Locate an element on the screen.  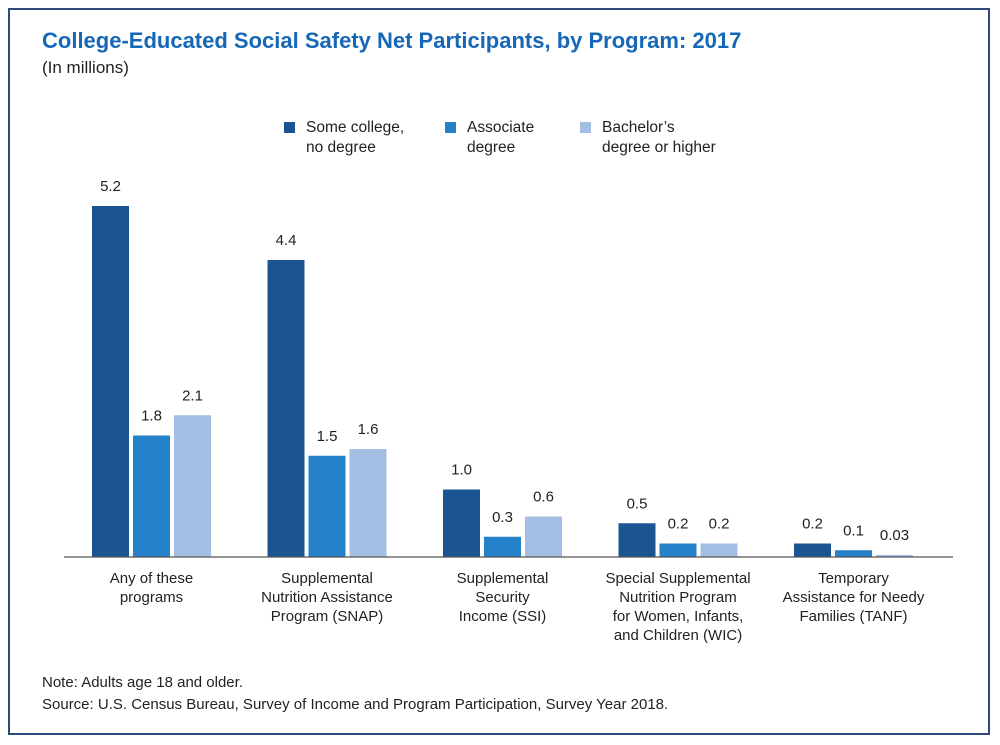
legend-label-associate: Associate degree is located at coordinates (501, 137).